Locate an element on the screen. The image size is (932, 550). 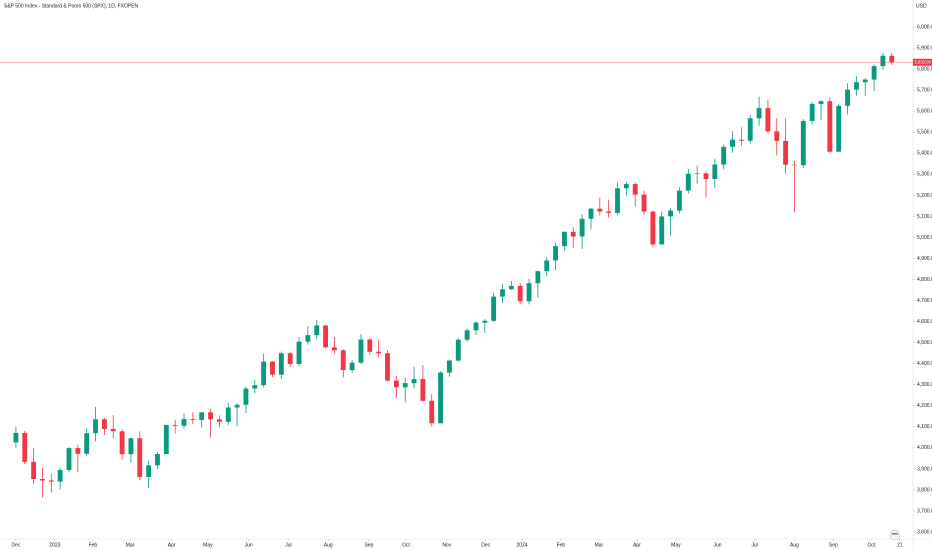
y-tick-label: 3,800.00 is located at coordinates (924, 490).